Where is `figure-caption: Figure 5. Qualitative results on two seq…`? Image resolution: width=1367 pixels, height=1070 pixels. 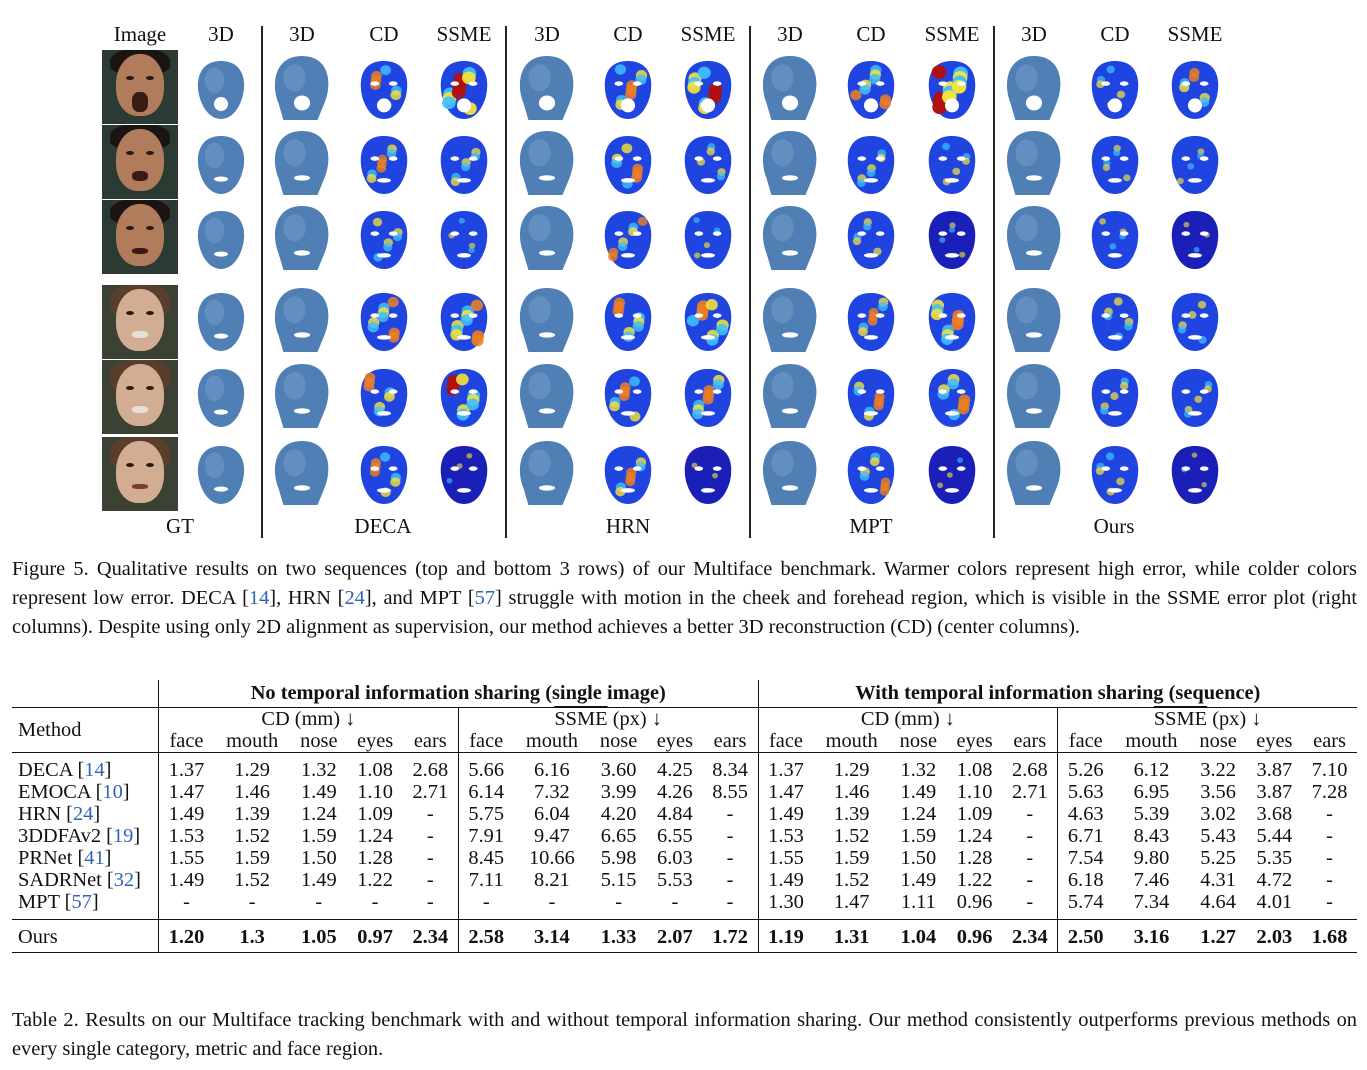 figure-caption: Figure 5. Qualitative results on two seq… is located at coordinates (684, 598).